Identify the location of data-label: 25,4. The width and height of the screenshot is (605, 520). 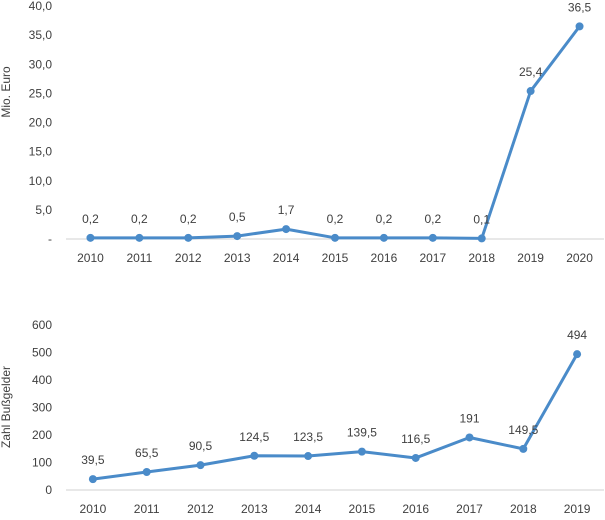
(531, 72).